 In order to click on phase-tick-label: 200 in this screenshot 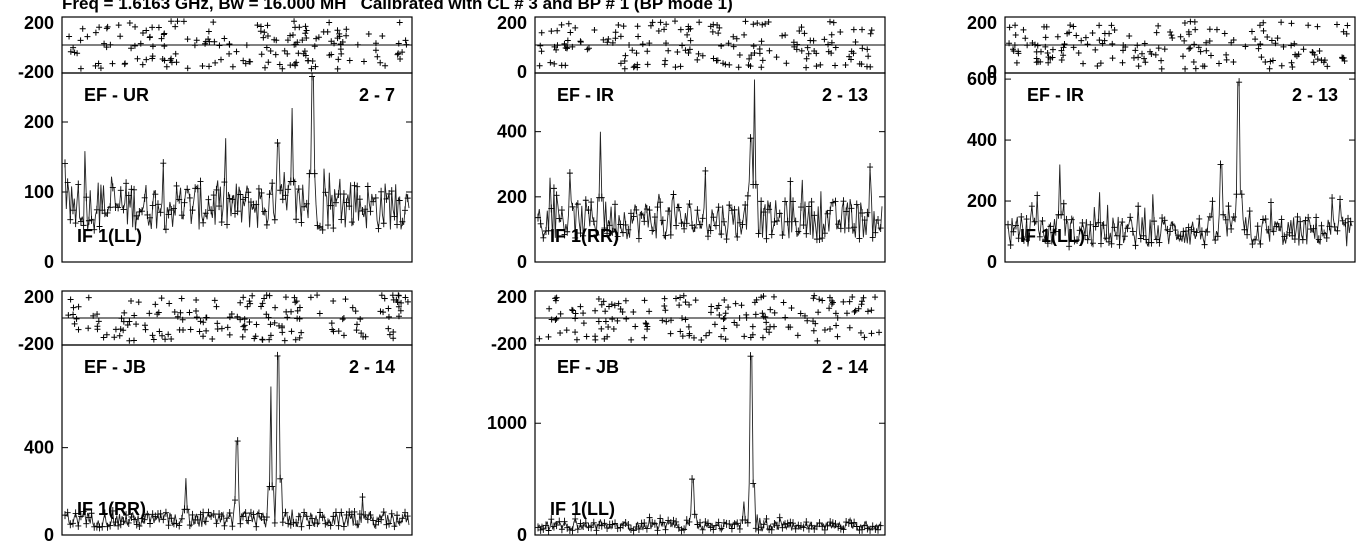, I will do `click(39, 297)`.